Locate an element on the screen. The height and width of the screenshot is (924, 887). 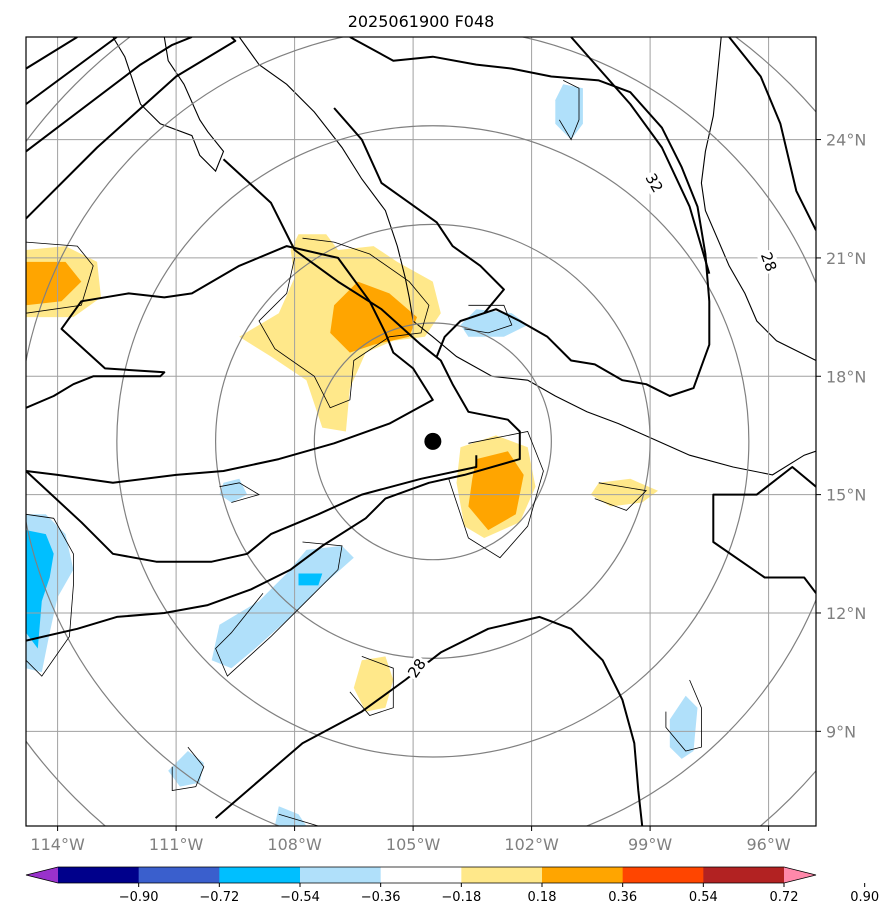
colorbar-label-6: 0.36 is located at coordinates (622, 897).